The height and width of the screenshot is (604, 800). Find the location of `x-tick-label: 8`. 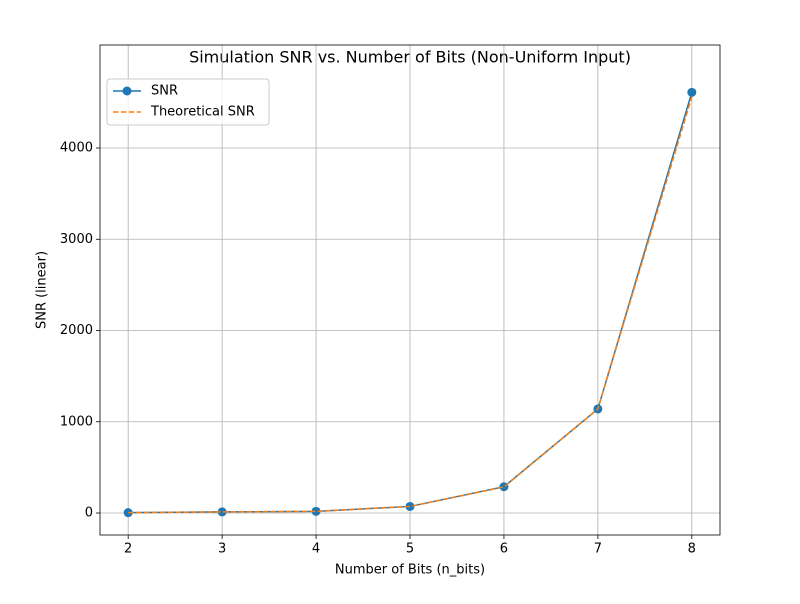

x-tick-label: 8 is located at coordinates (692, 549).